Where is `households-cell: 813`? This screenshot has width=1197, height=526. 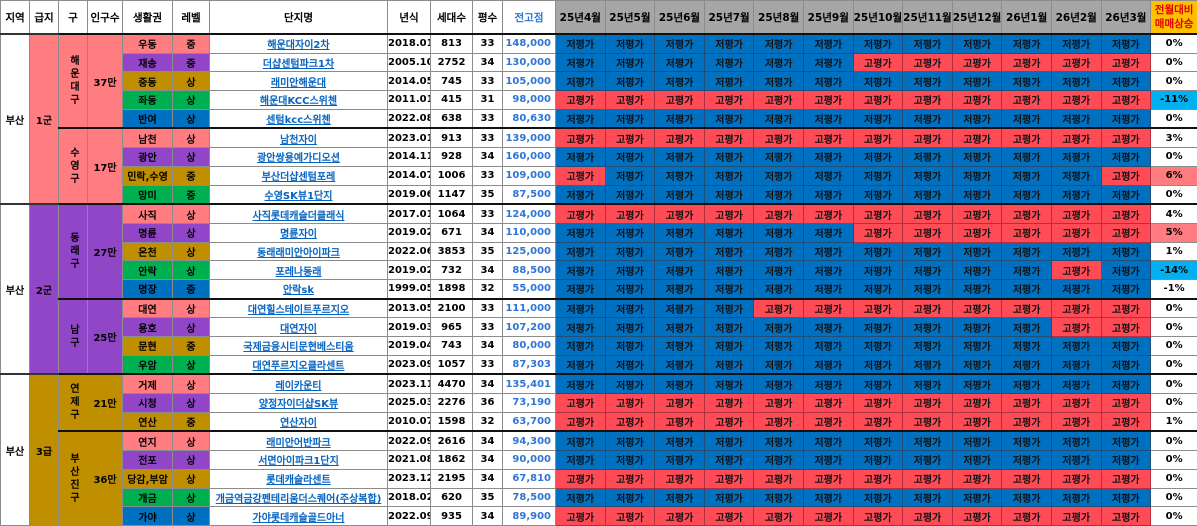
households-cell: 813 is located at coordinates (452, 43).